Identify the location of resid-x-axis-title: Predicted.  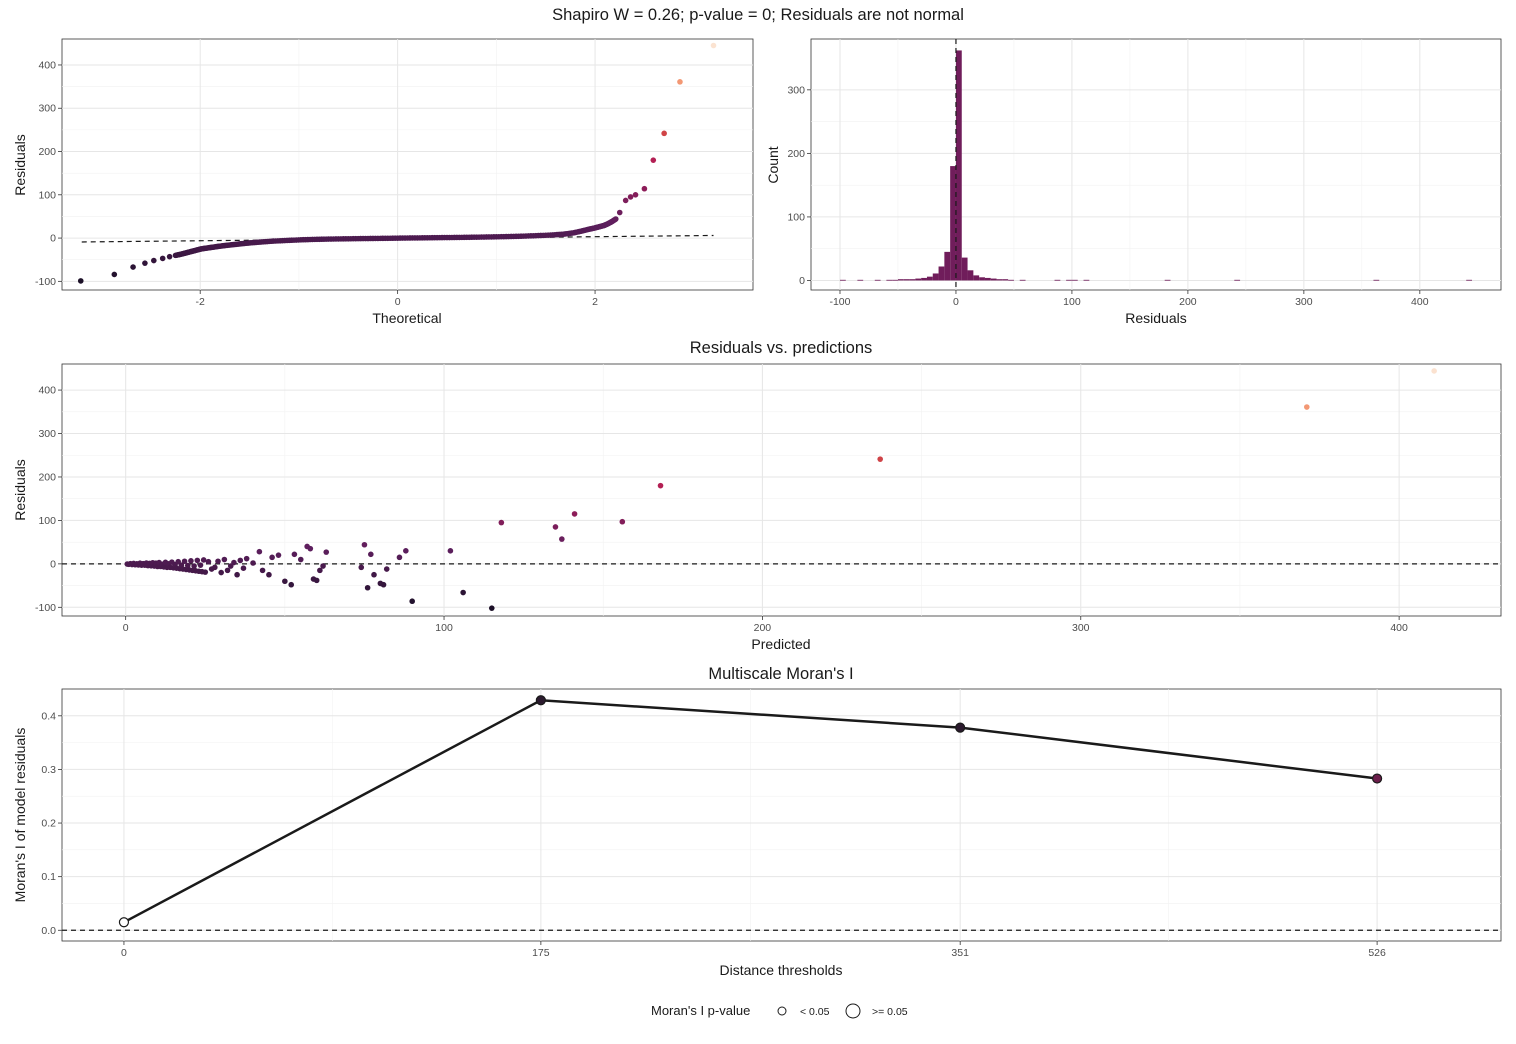
(780, 644).